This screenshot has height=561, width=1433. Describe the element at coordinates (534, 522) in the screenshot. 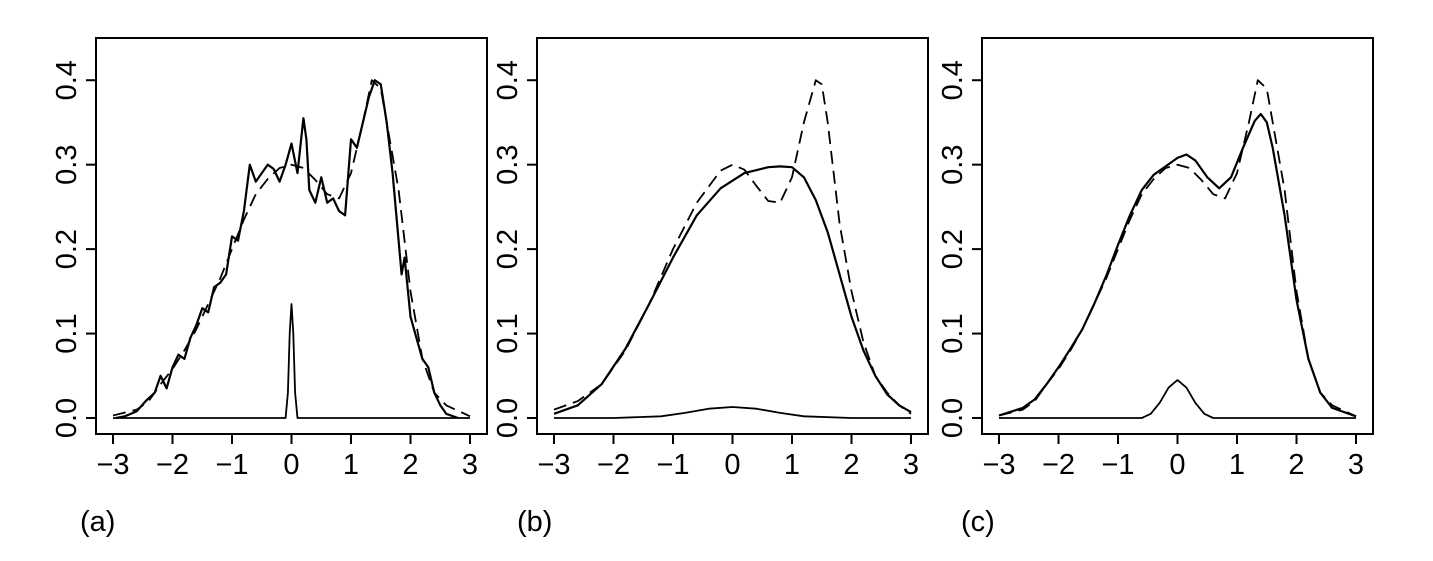

I see `panel-label: (b)` at that location.